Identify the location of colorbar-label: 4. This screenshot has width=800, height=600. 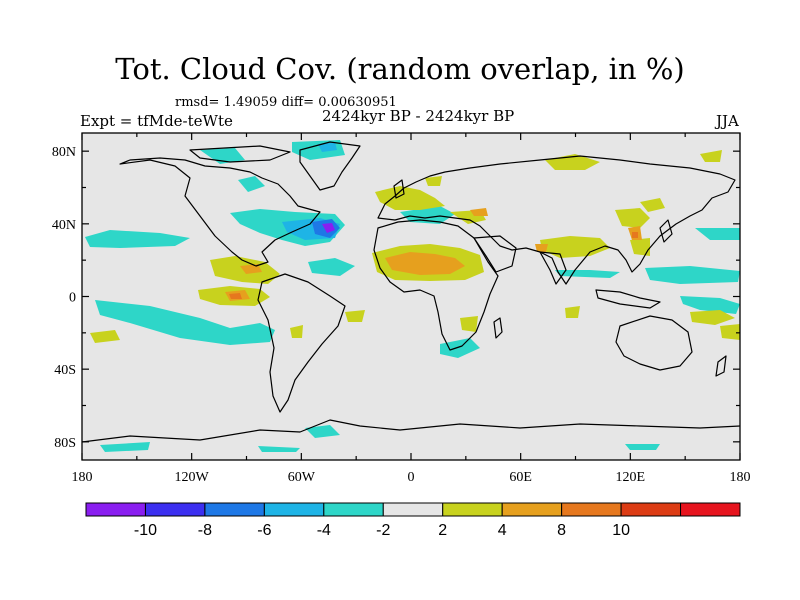
(502, 530).